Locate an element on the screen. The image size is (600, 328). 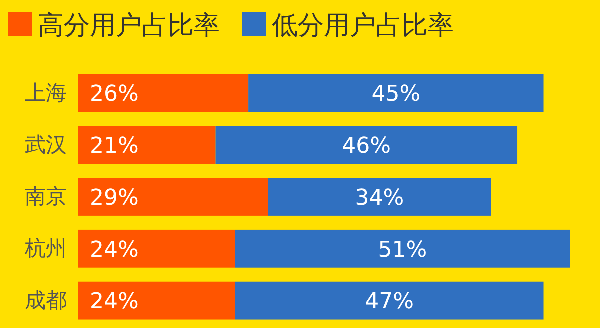
y-tick-label: 杭州 is located at coordinates (45, 248).